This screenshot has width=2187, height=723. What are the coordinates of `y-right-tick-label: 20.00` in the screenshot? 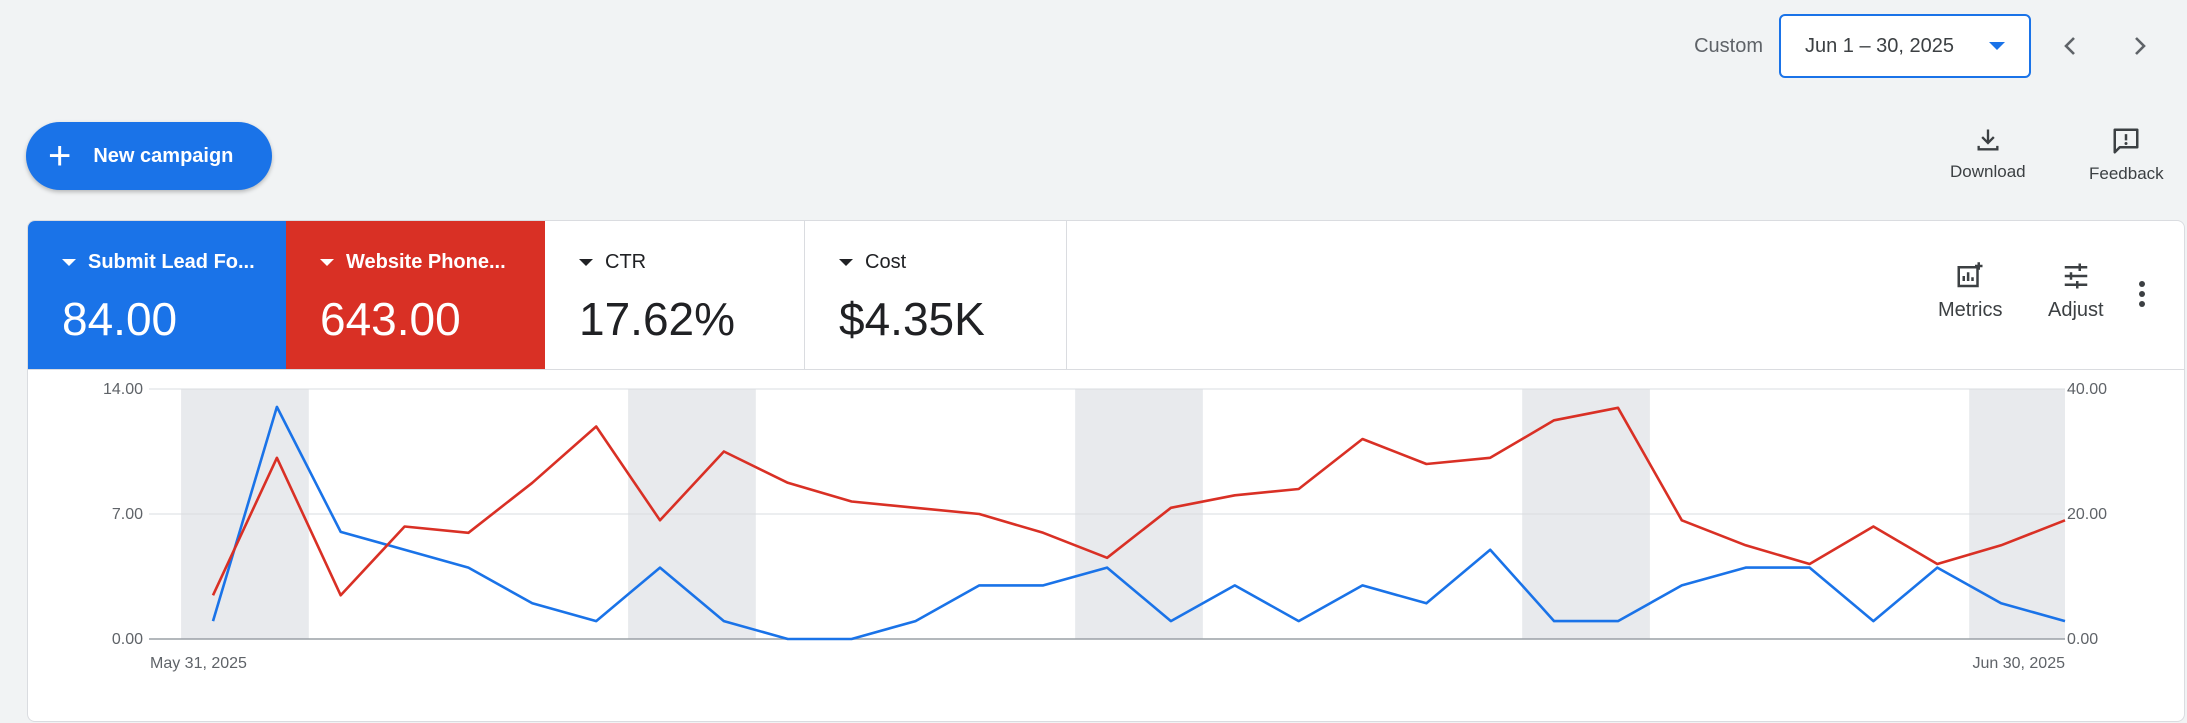 It's located at (2087, 514).